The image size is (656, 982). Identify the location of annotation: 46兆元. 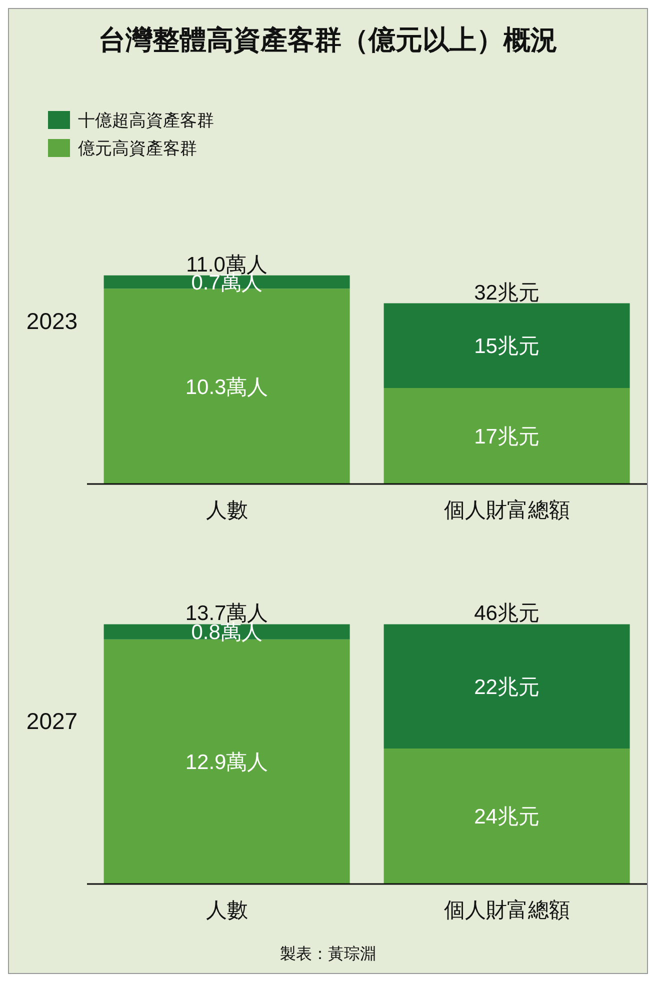
(507, 614).